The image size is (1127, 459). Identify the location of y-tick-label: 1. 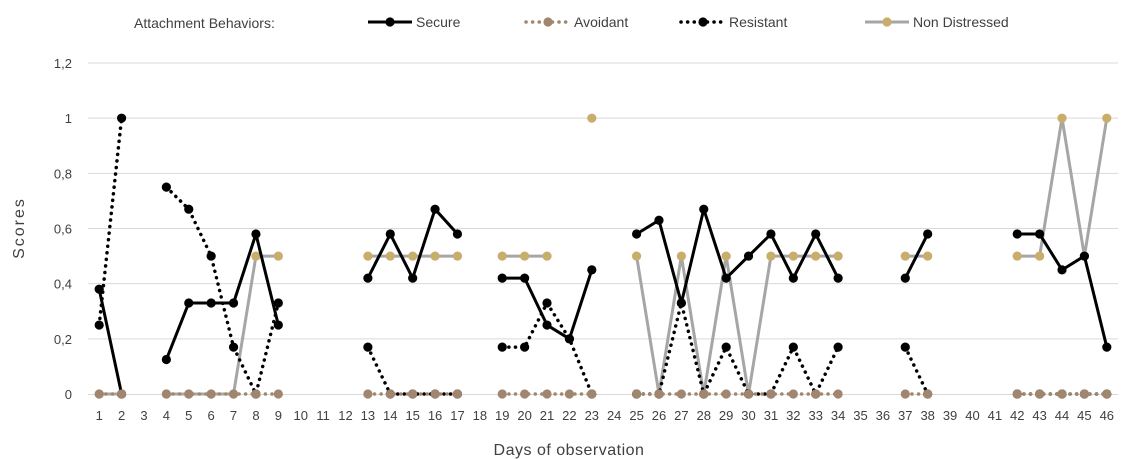
(68, 118).